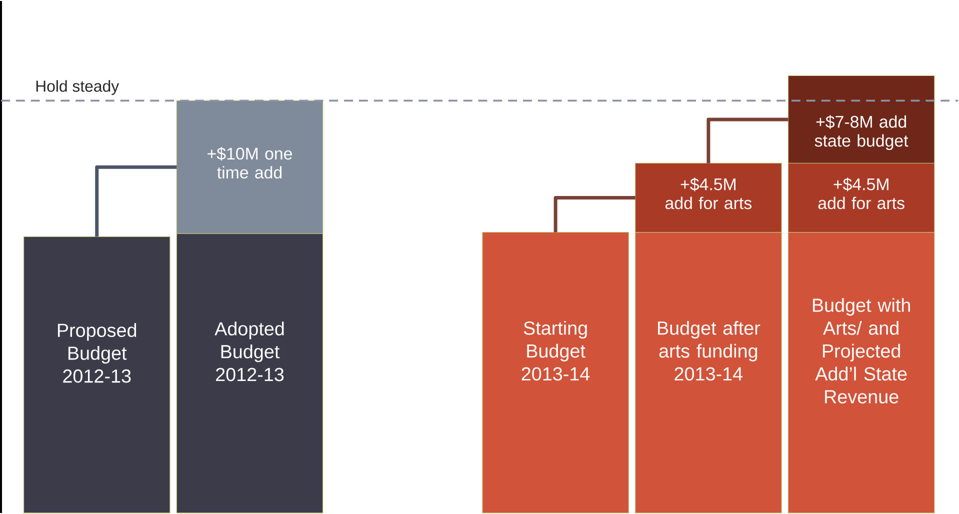 The height and width of the screenshot is (514, 959). What do you see at coordinates (556, 350) in the screenshot?
I see `x-tick-label: Starting Budget 2013-14` at bounding box center [556, 350].